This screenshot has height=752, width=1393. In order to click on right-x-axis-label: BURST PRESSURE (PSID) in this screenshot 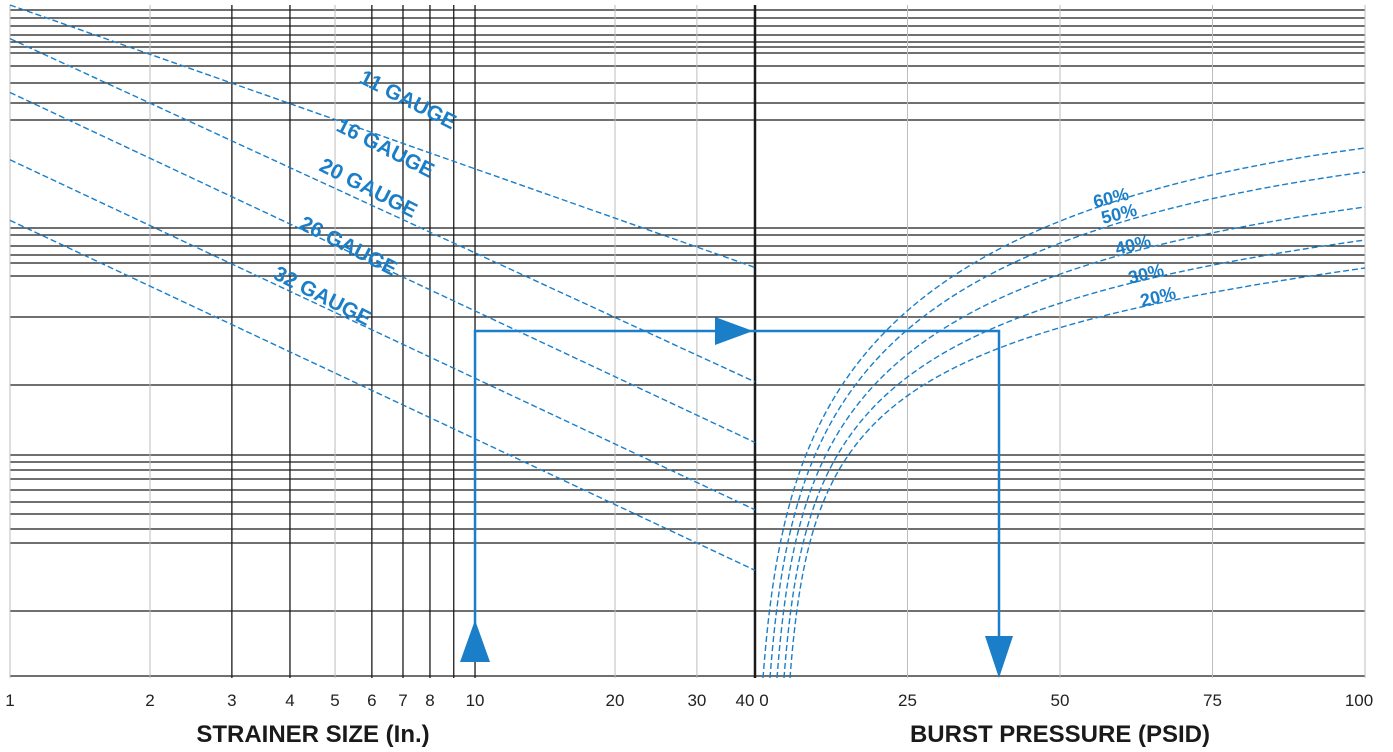, I will do `click(1060, 734)`.